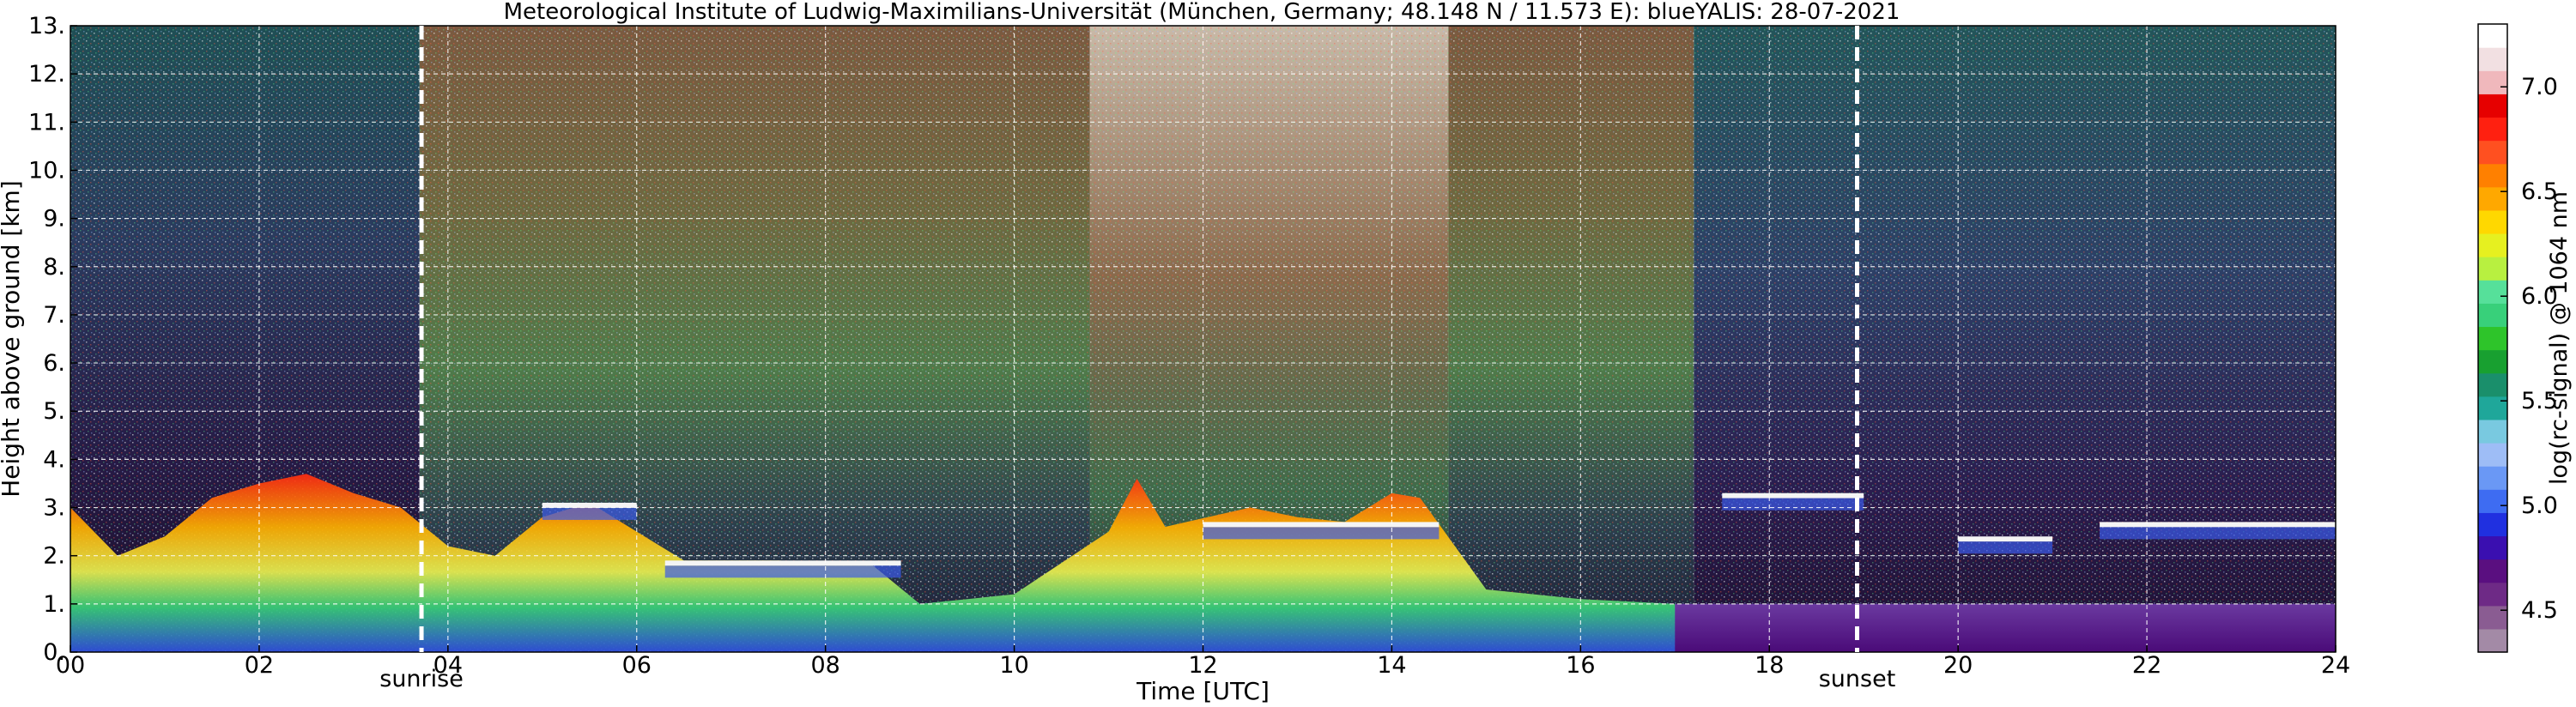 The width and height of the screenshot is (2576, 707). Describe the element at coordinates (2559, 338) in the screenshot. I see `colorbar-label: log(rc-signal) @ 1064 nm` at that location.